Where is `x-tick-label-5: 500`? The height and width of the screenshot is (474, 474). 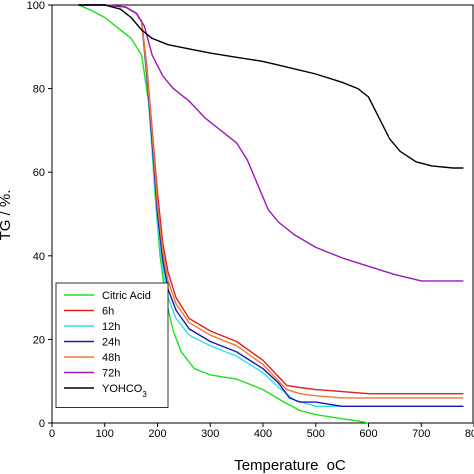 x-tick-label-5: 500 is located at coordinates (316, 434).